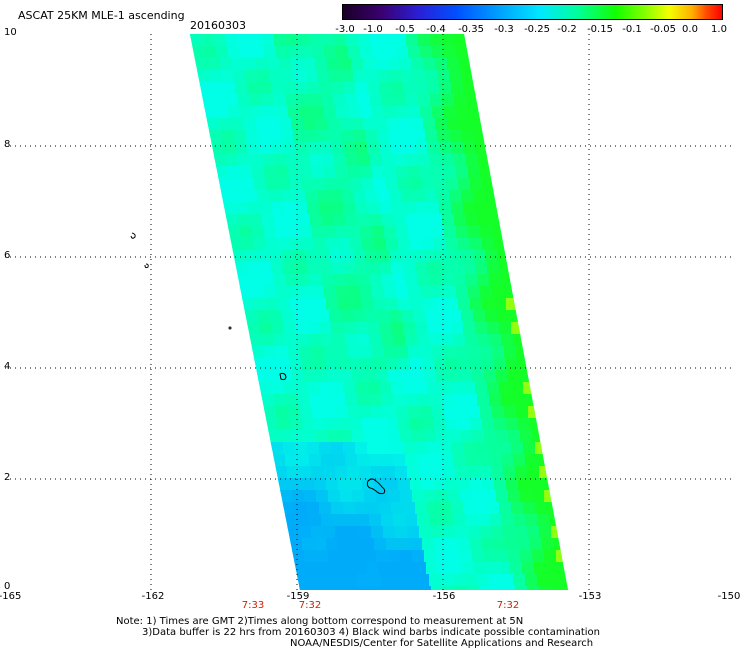 The image size is (740, 650). Describe the element at coordinates (719, 29) in the screenshot. I see `colorbar-label: 1.0` at that location.